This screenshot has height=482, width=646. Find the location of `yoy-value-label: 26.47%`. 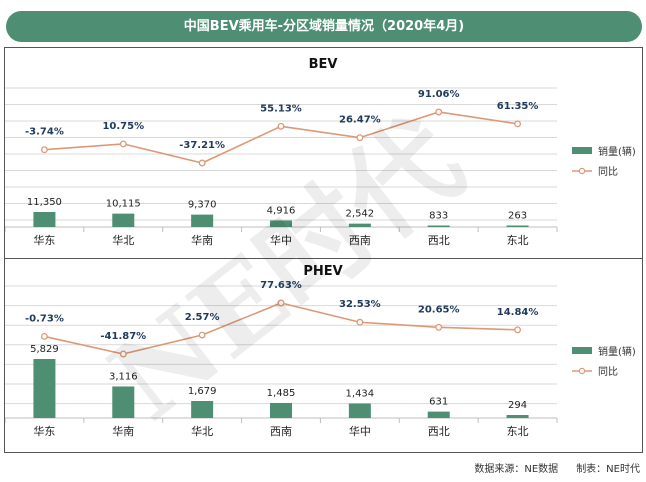

yoy-value-label: 26.47% is located at coordinates (360, 120).